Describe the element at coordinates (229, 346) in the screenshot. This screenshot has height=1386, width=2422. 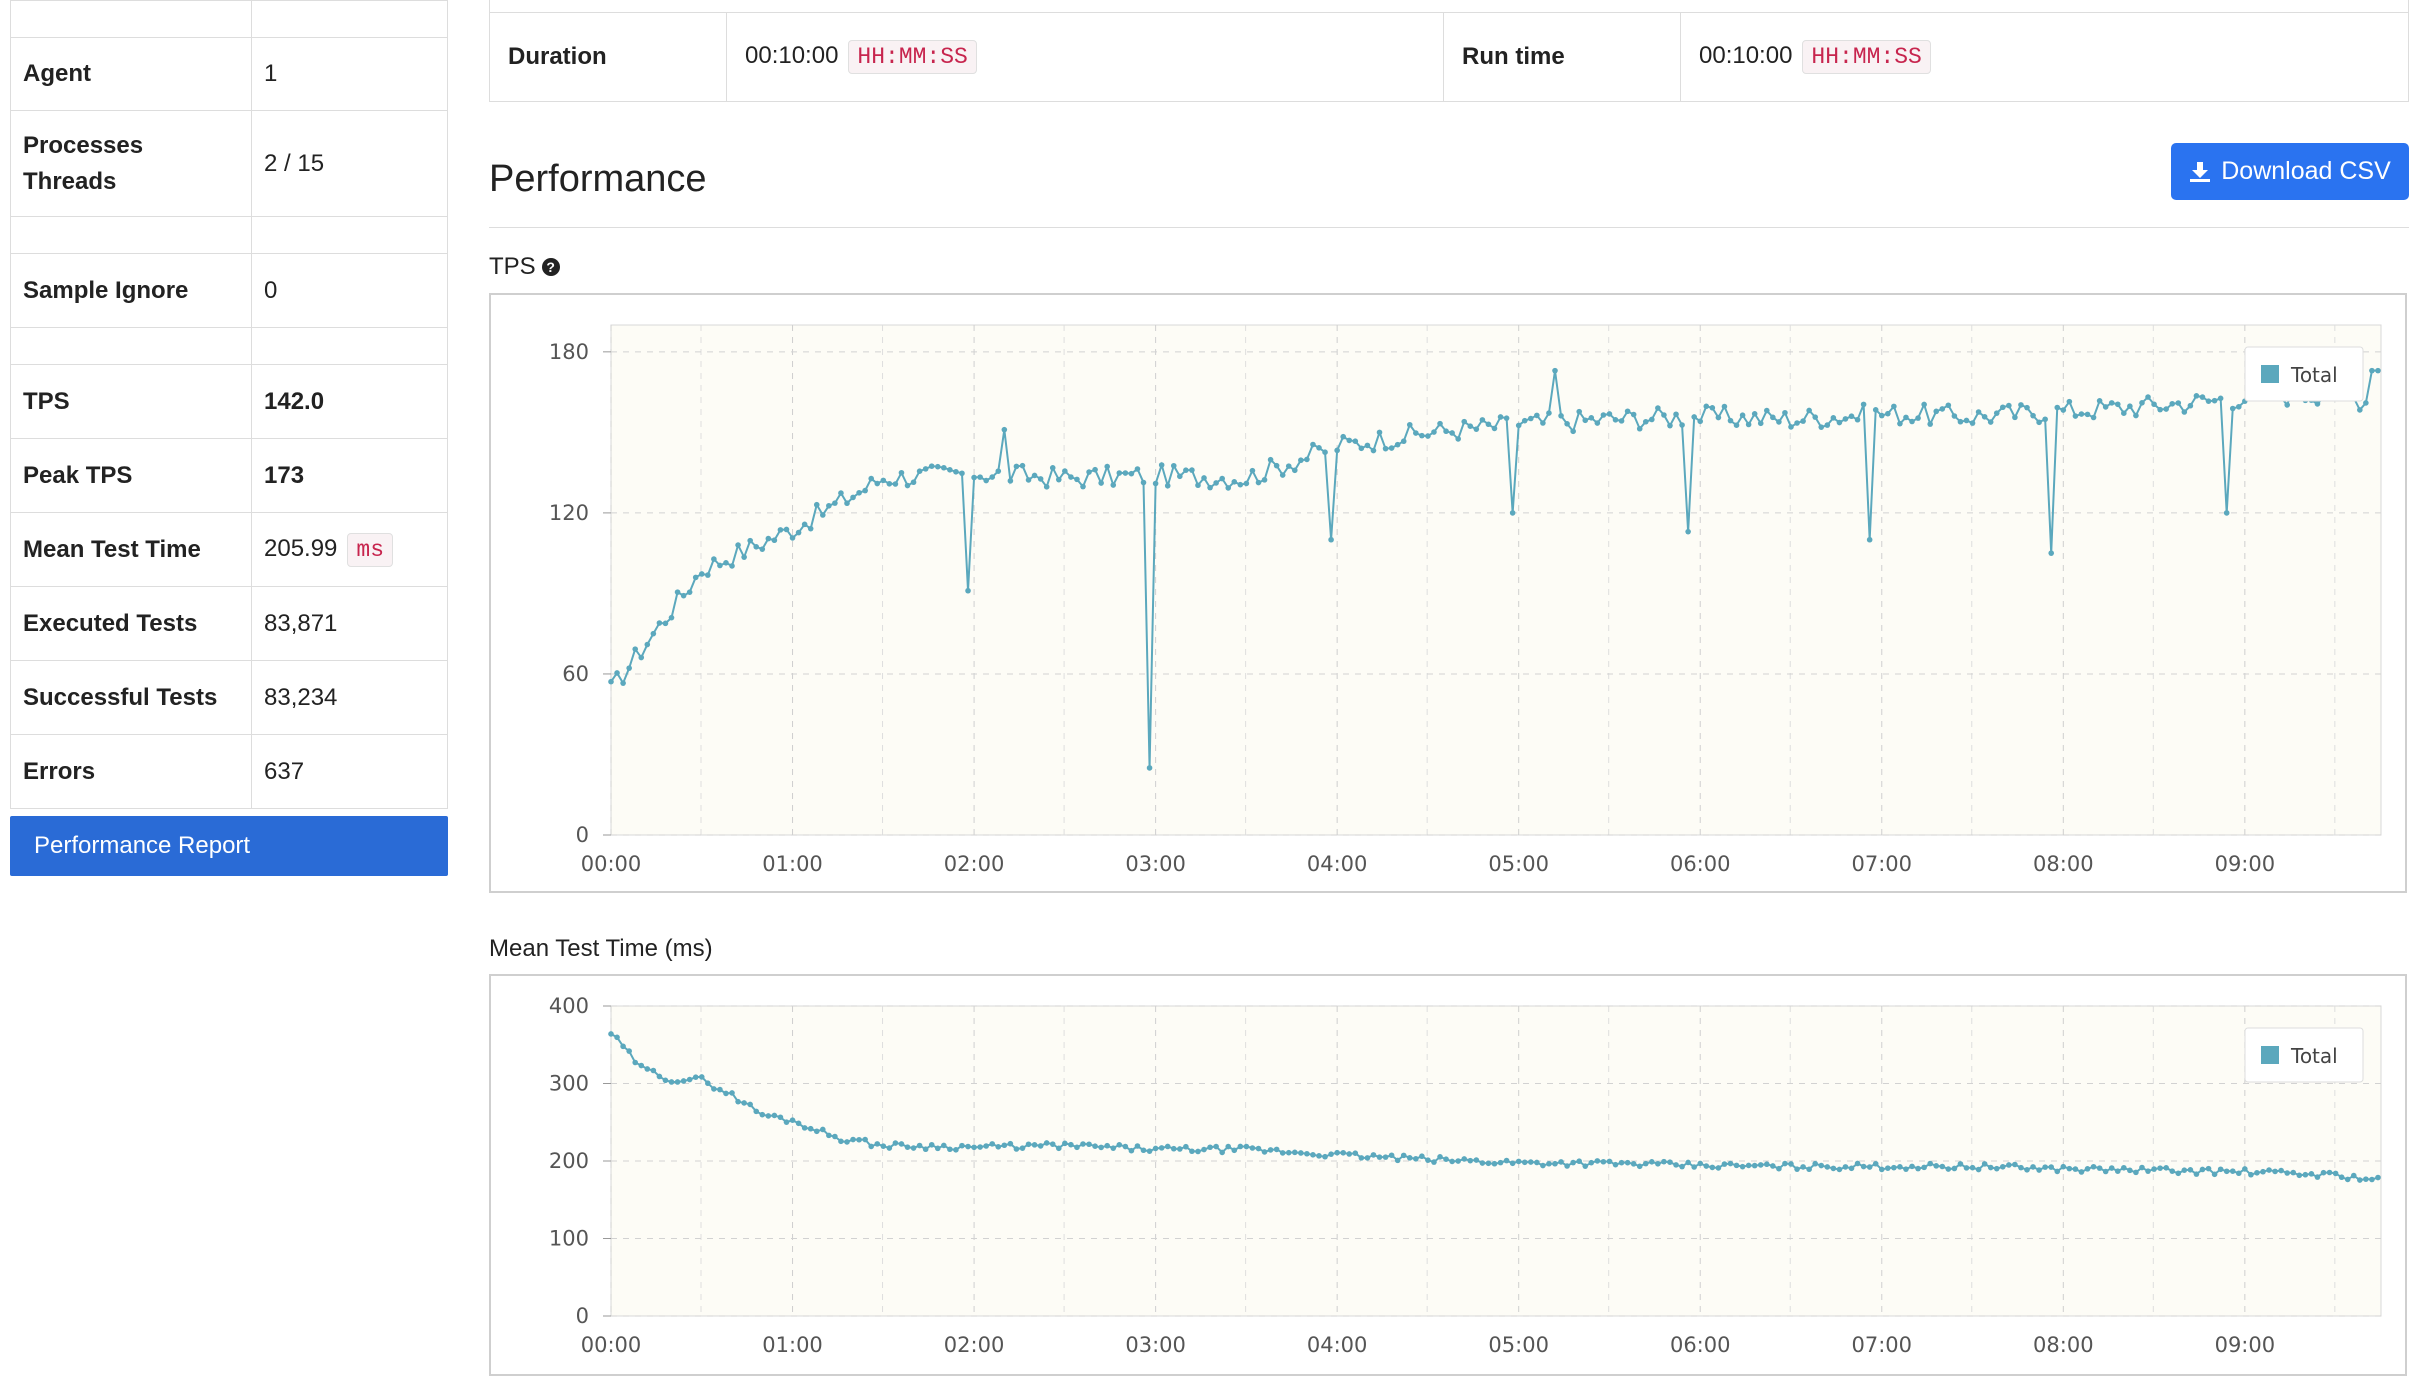
I see `summary-spacer` at that location.